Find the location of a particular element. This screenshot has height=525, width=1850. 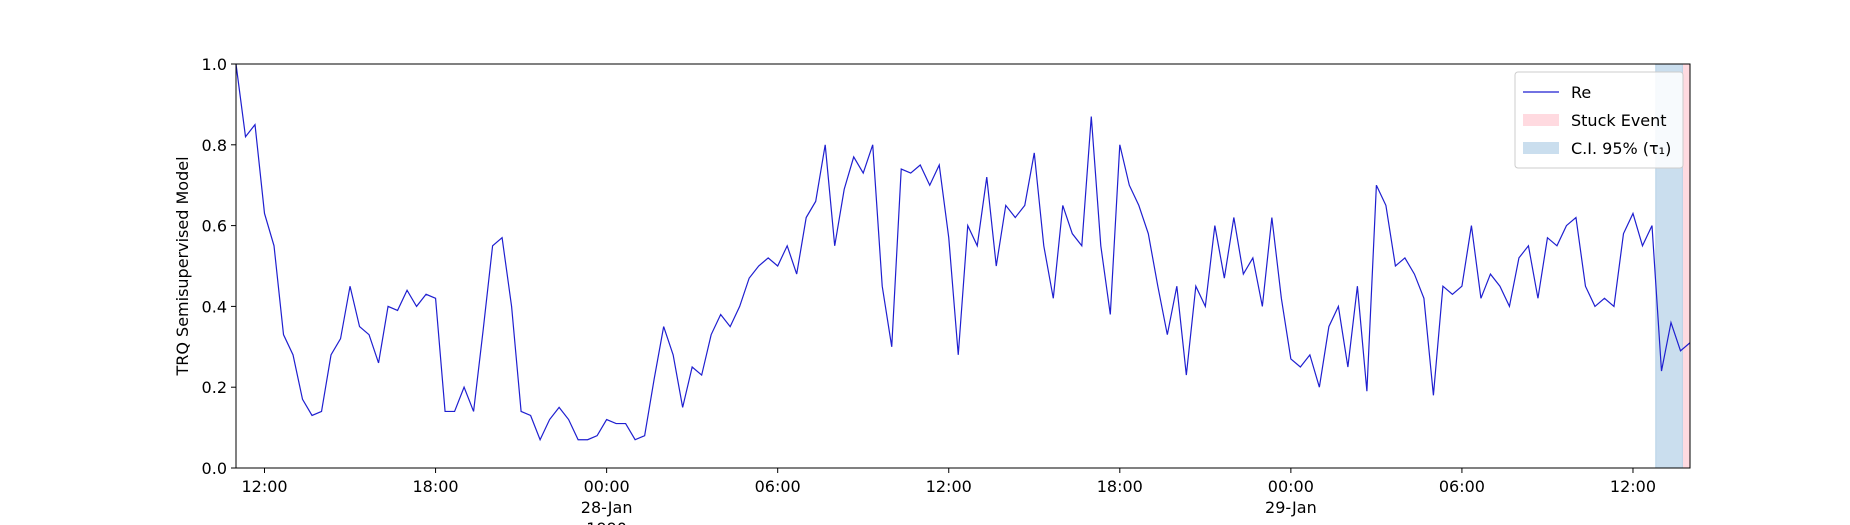

y-tick-label: 0.0 is located at coordinates (214, 468).